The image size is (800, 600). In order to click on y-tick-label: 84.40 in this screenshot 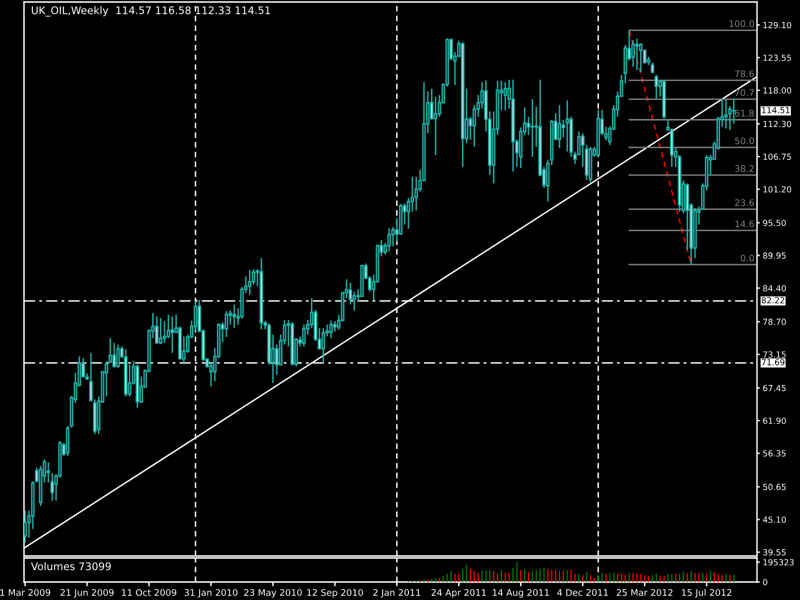, I will do `click(774, 288)`.